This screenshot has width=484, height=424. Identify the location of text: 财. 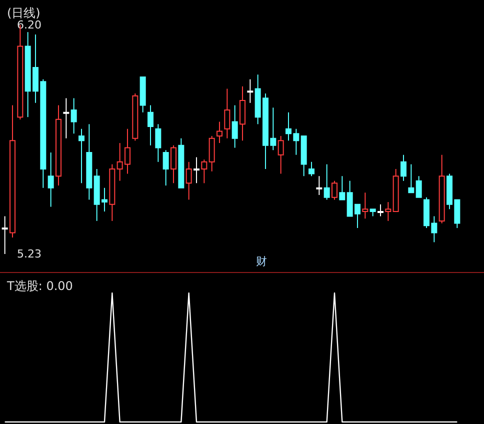
(261, 261).